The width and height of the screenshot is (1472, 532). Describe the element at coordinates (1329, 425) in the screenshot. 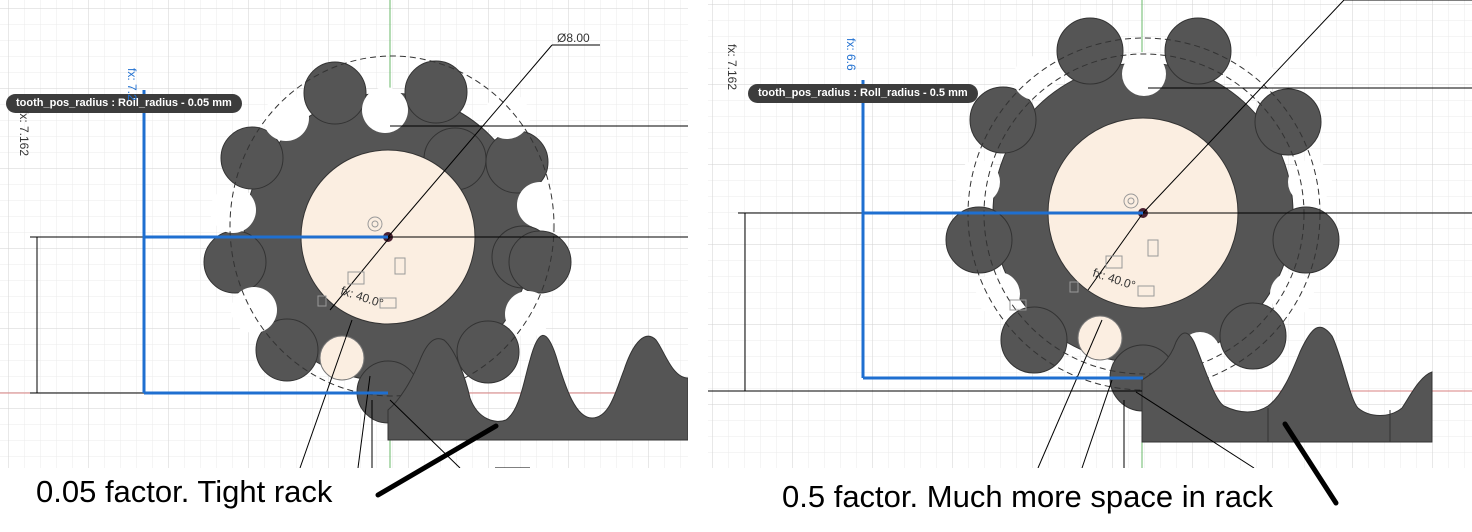

I see `rack-divisions` at that location.